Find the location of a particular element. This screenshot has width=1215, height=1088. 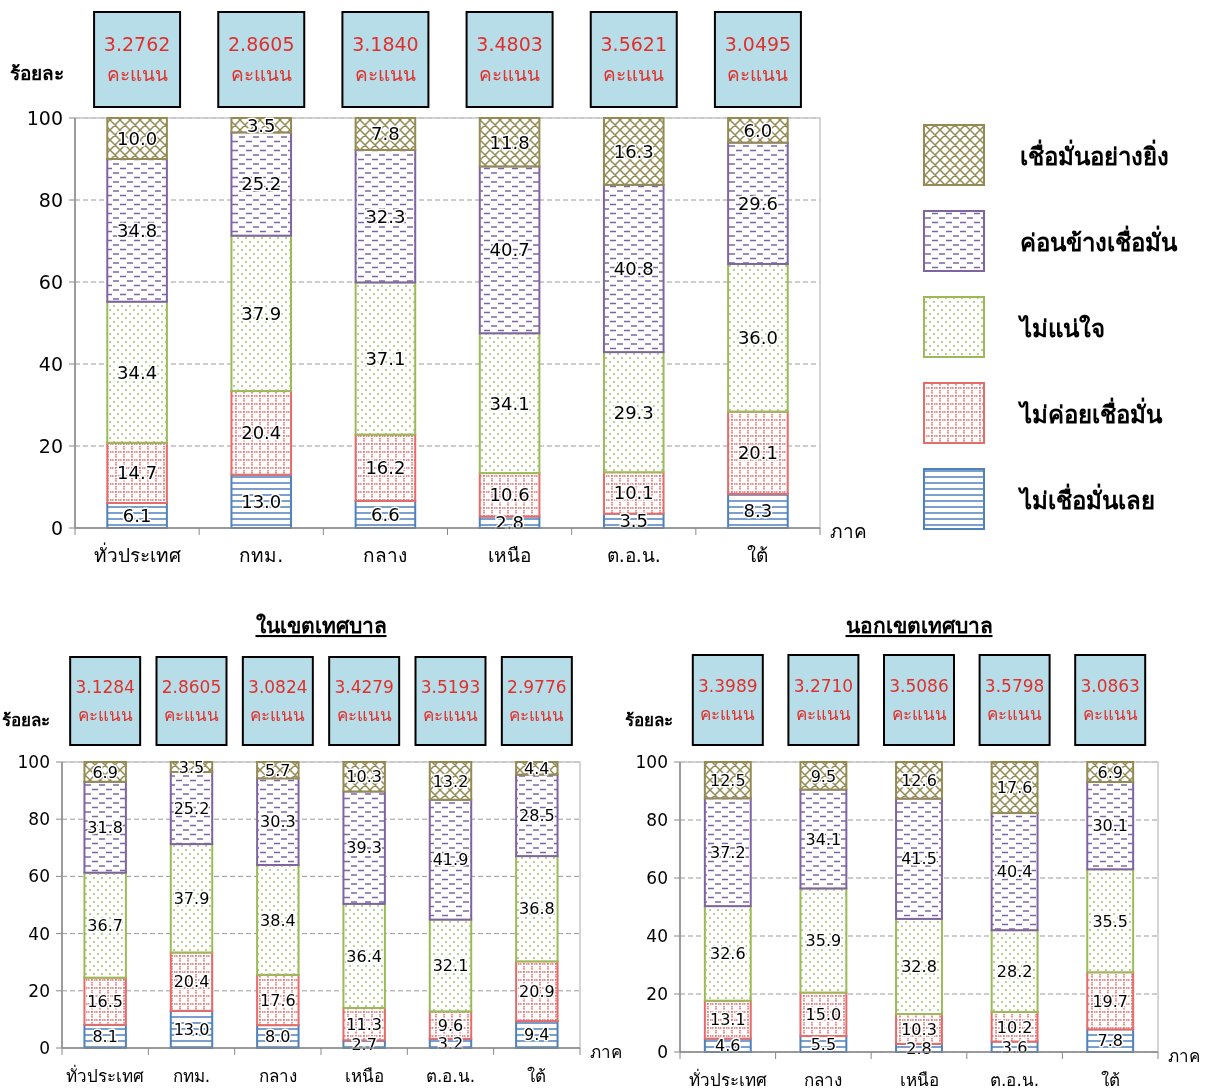

x-tick-label: ใต้ is located at coordinates (537, 1076).